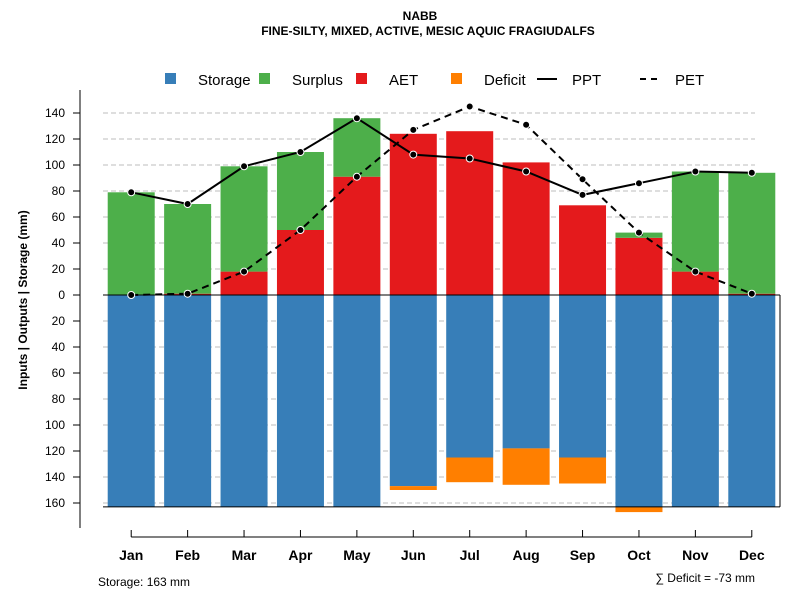 This screenshot has height=600, width=800. Describe the element at coordinates (639, 555) in the screenshot. I see `x-tick-label: Oct` at that location.